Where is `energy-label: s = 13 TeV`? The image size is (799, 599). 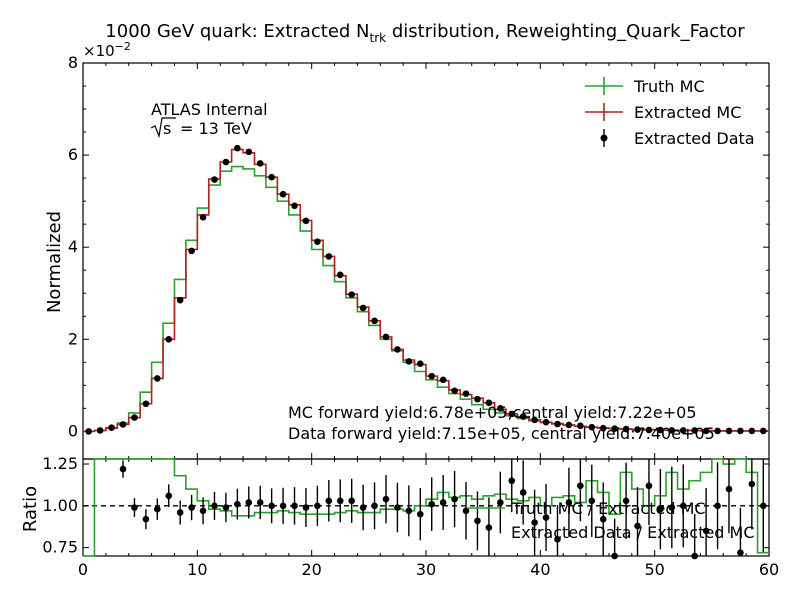
energy-label: s = 13 TeV is located at coordinates (201, 128).